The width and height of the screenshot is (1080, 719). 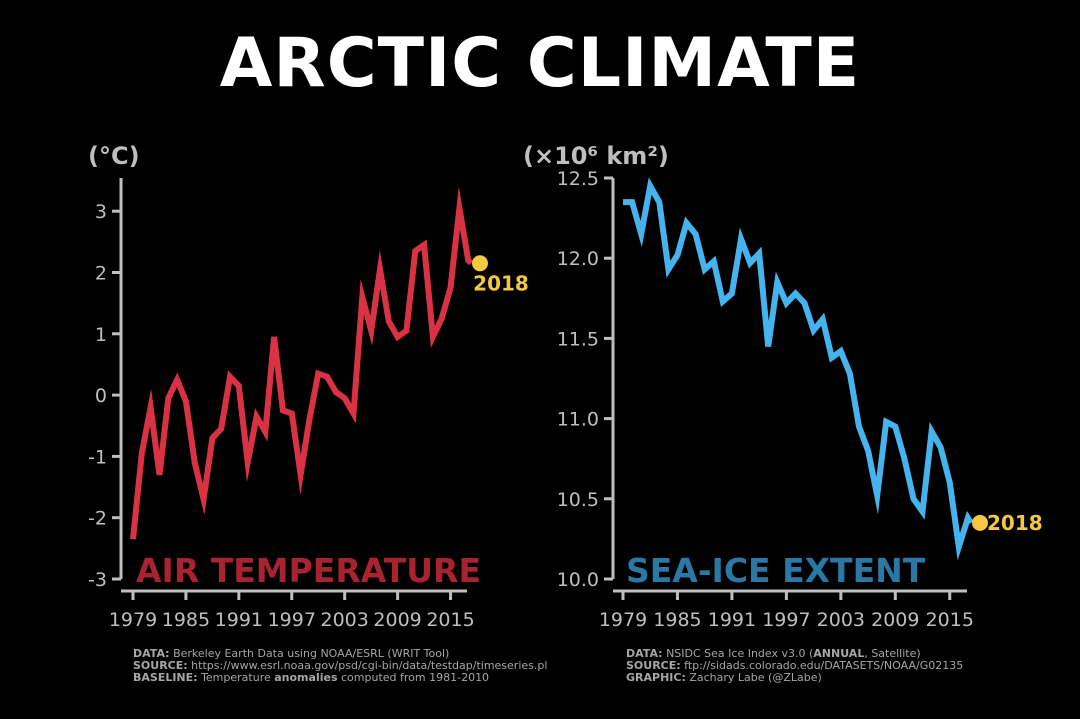 I want to click on credit-emphasis: anomalies, so click(x=306, y=677).